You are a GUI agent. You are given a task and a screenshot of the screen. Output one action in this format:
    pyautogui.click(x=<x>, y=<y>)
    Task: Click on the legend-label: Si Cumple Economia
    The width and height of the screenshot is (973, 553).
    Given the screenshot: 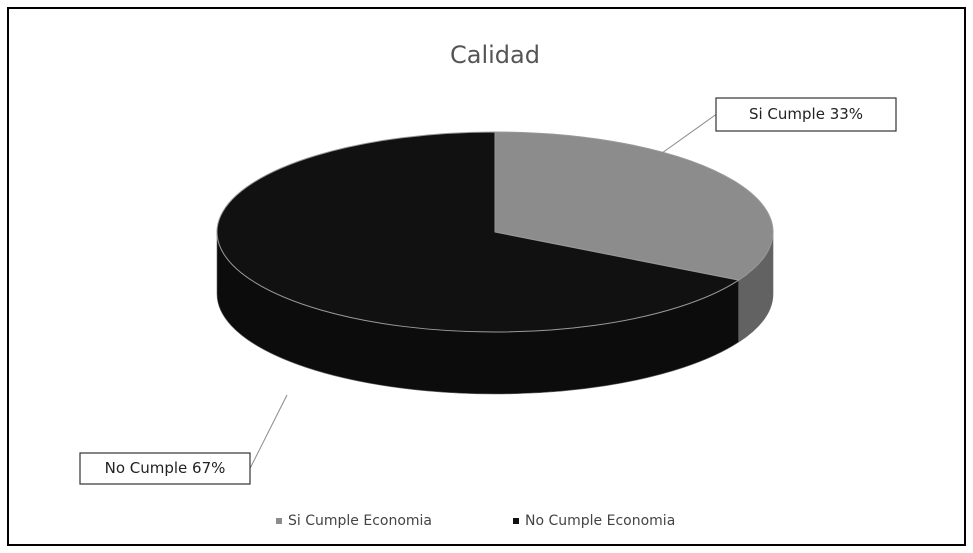 What is the action you would take?
    pyautogui.click(x=360, y=521)
    